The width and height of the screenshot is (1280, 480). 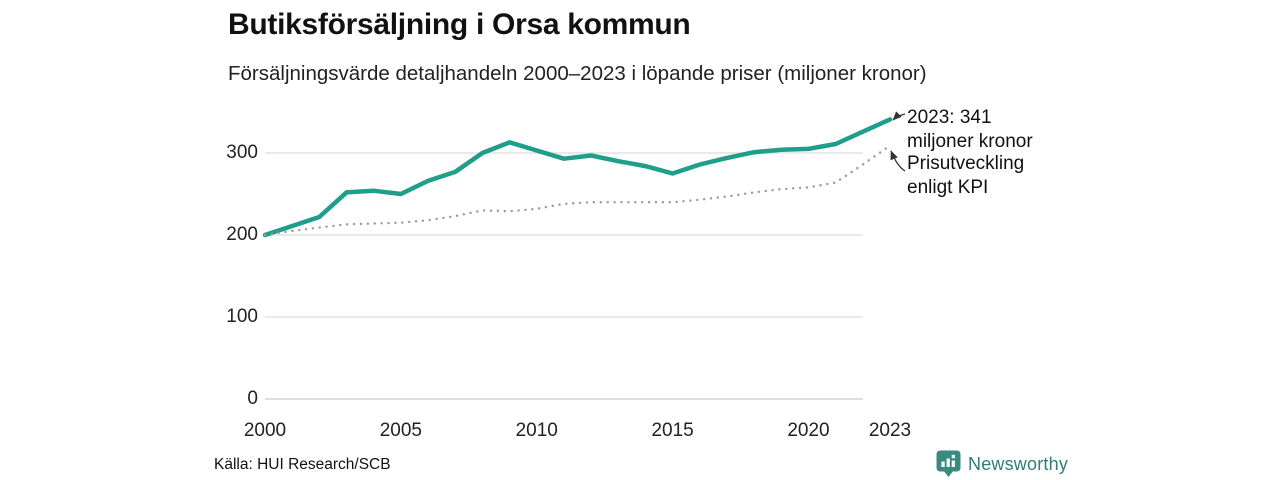 I want to click on annotation-arrow-kpi, so click(x=898, y=161).